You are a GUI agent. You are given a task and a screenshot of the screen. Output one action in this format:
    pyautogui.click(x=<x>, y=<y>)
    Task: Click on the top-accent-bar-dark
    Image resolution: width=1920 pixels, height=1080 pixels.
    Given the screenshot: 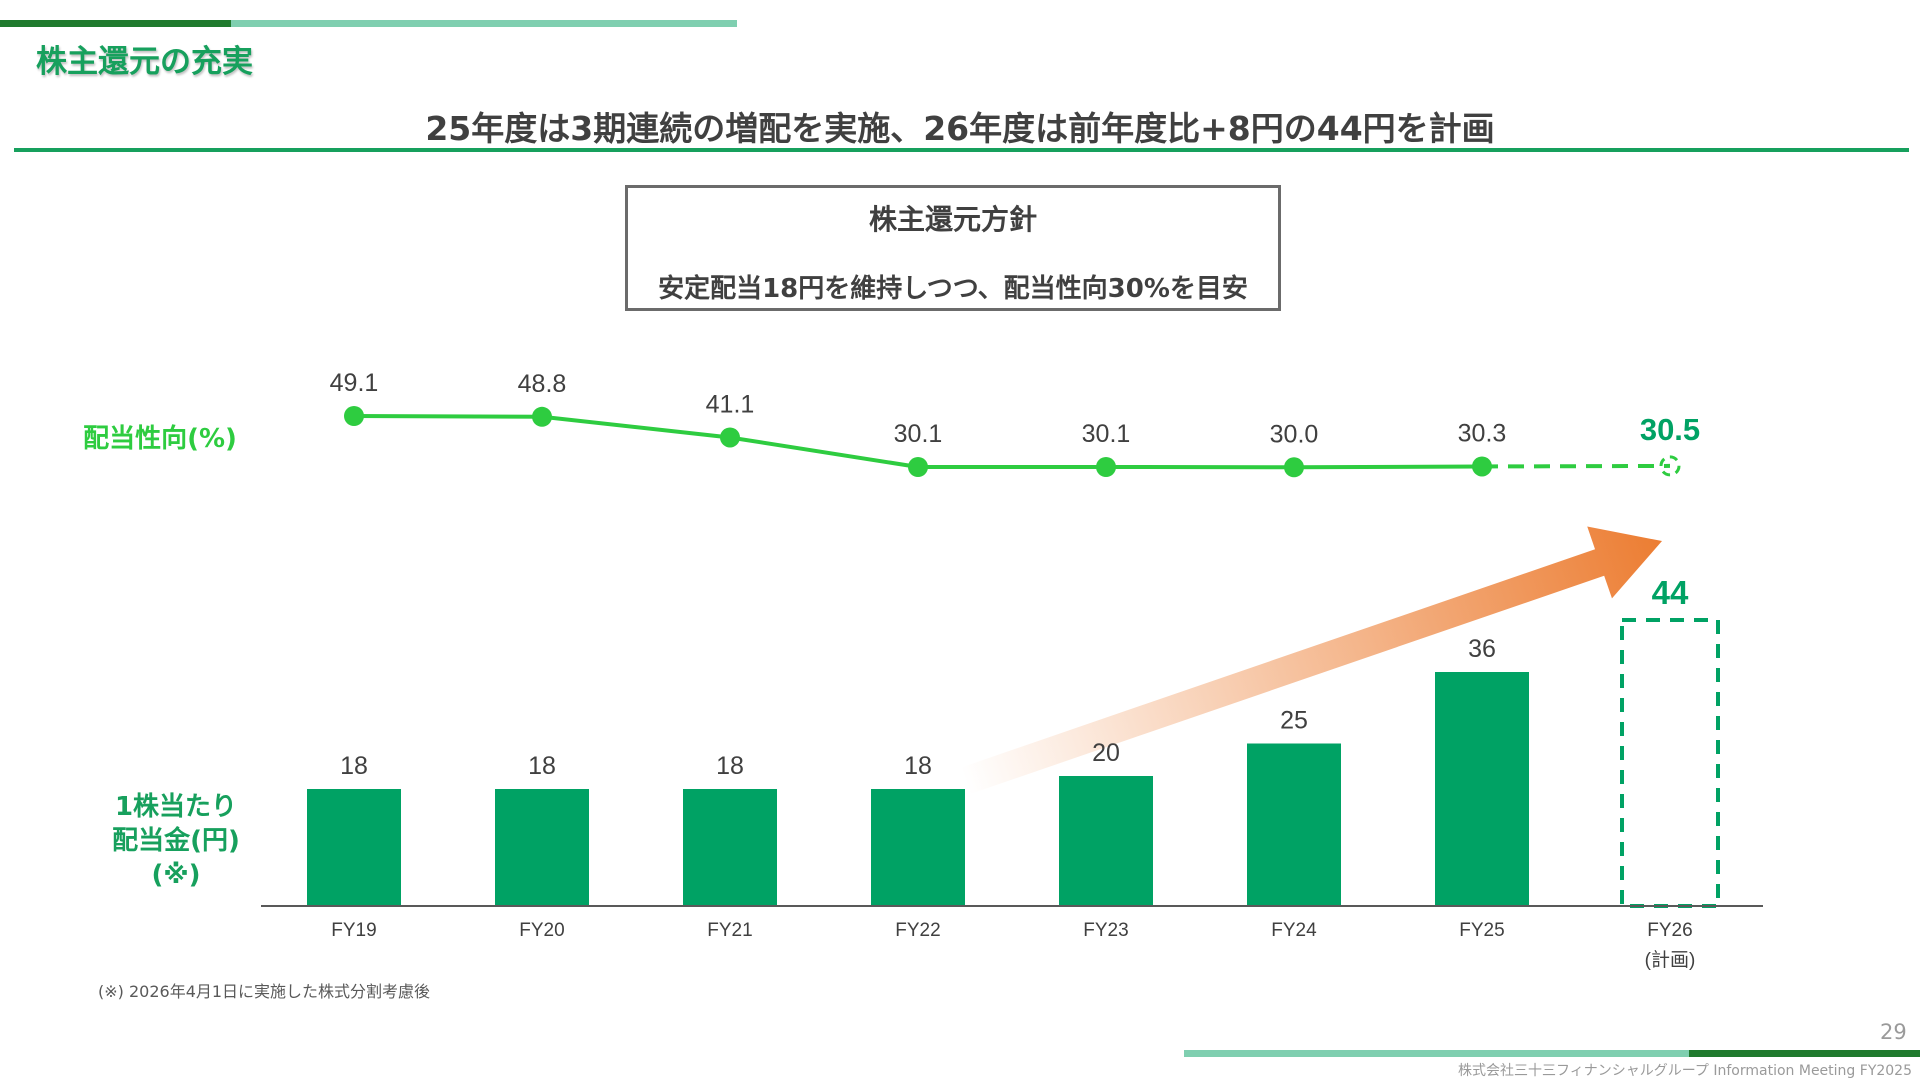 What is the action you would take?
    pyautogui.click(x=115, y=23)
    